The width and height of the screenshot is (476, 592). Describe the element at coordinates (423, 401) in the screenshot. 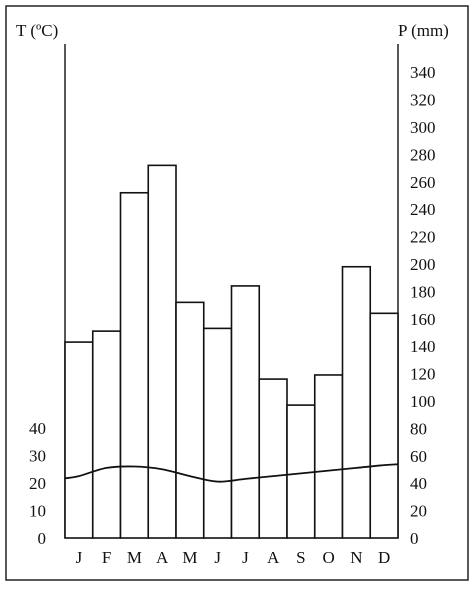

I see `right-axis-tick-label: 100` at that location.